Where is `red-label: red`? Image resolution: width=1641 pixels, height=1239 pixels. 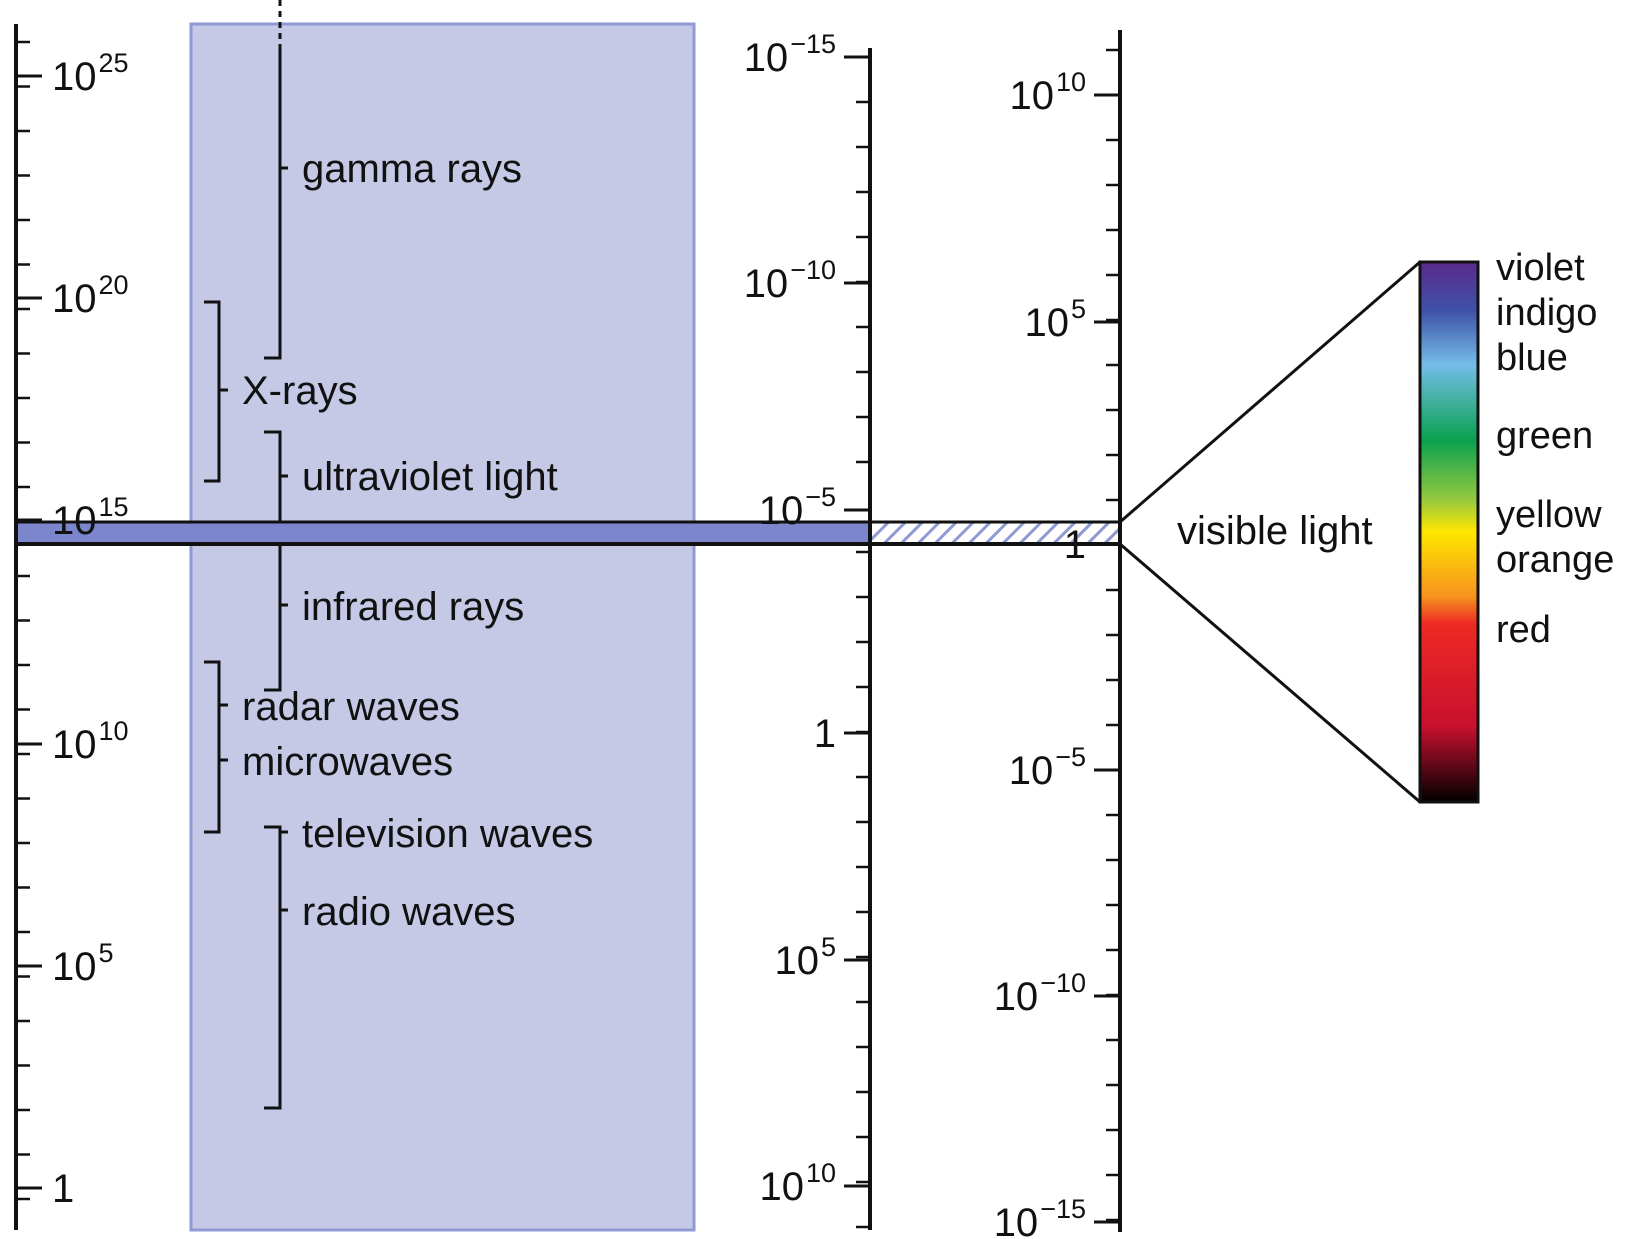 red-label: red is located at coordinates (1523, 630).